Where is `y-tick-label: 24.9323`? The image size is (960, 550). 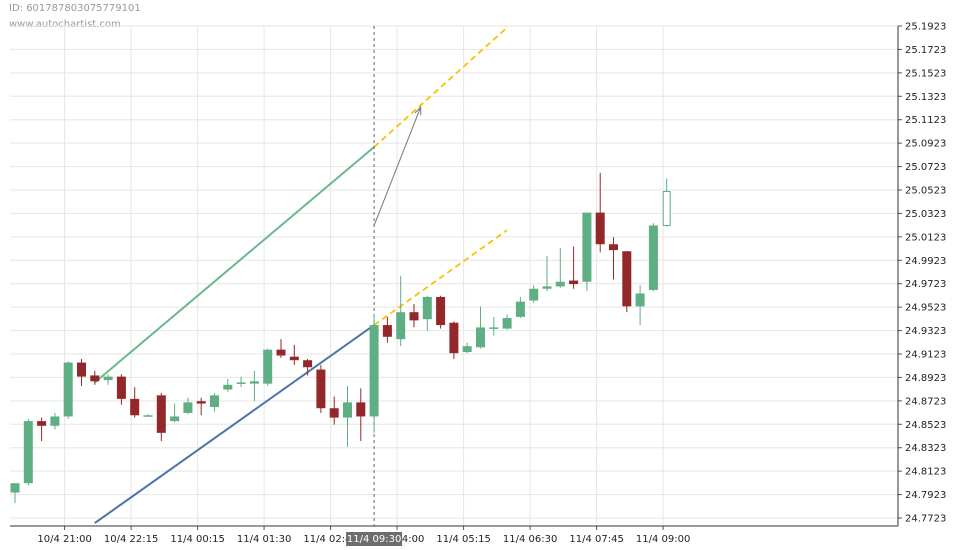
y-tick-label: 24.9323 is located at coordinates (925, 331).